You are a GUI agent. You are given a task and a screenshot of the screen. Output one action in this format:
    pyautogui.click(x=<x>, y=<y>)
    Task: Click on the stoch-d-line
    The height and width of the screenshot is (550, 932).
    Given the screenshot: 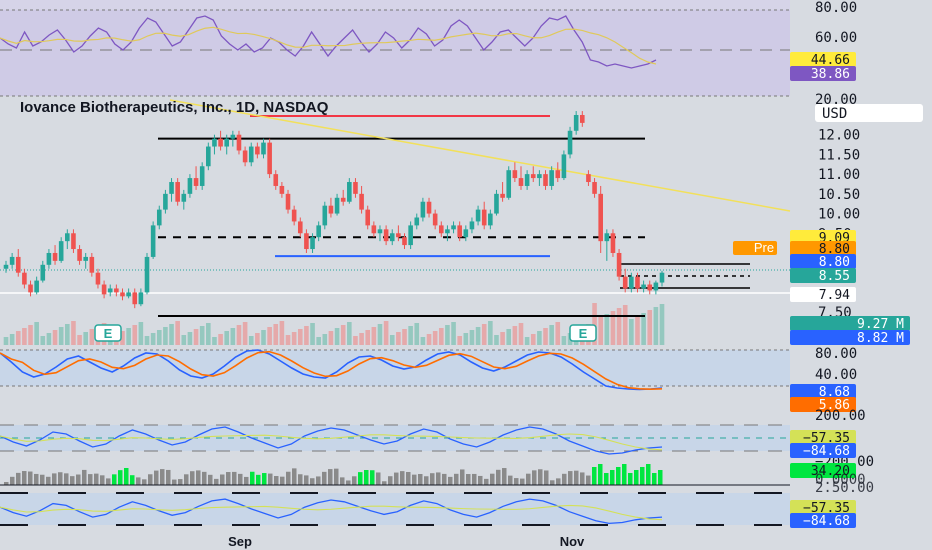 What is the action you would take?
    pyautogui.click(x=331, y=370)
    